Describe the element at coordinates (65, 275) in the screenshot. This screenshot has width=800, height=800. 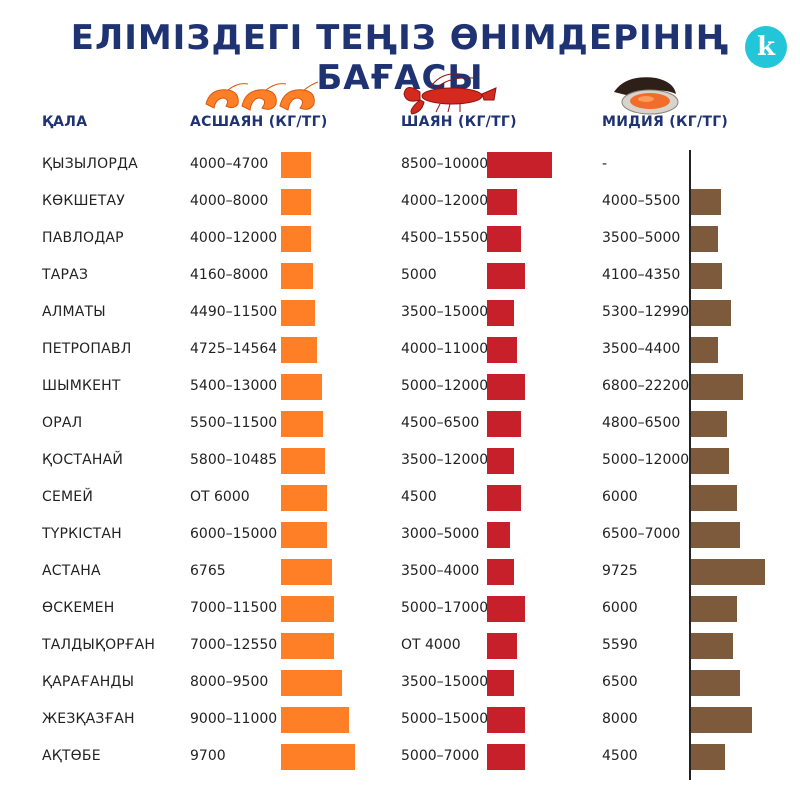
I see `city-label: ТАРАЗ` at that location.